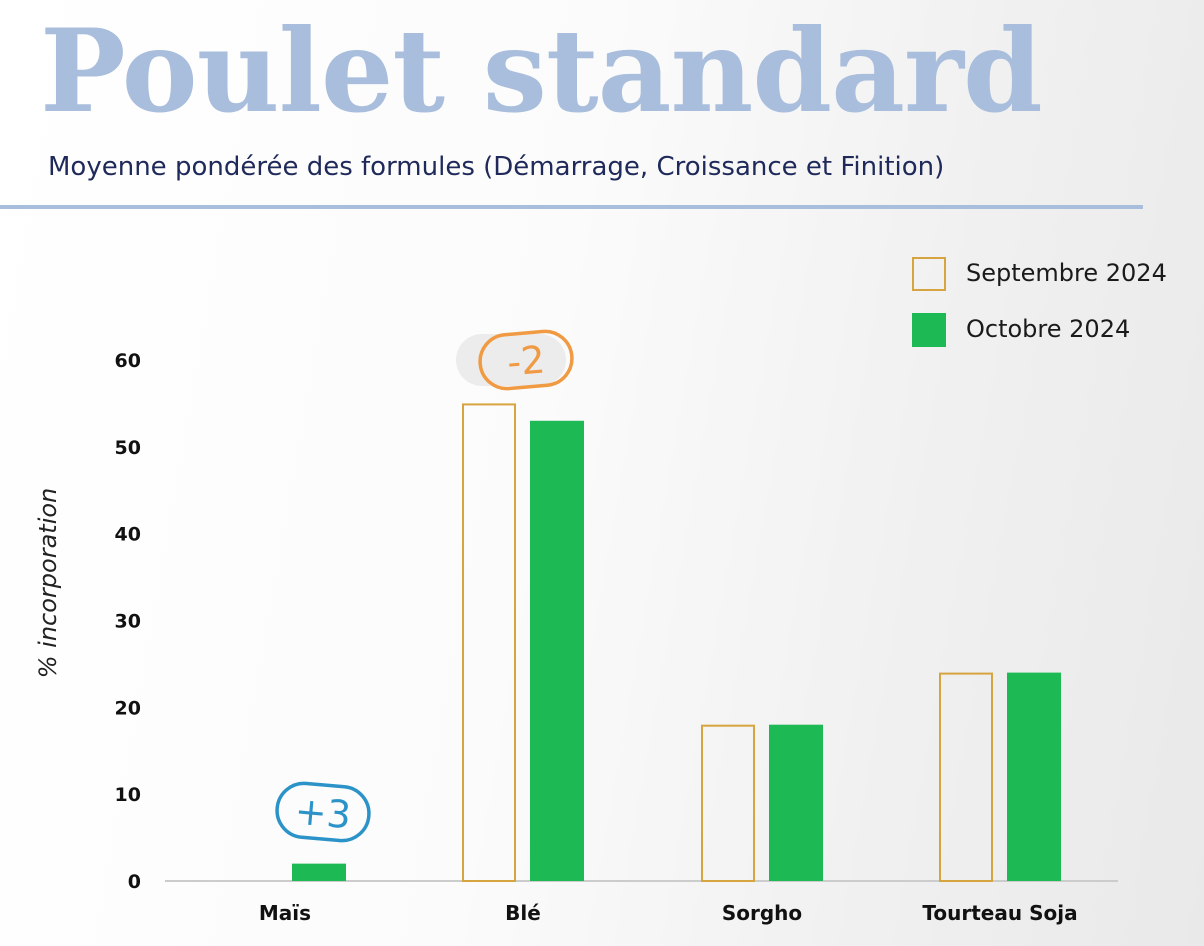 This screenshot has width=1204, height=946. What do you see at coordinates (929, 274) in the screenshot?
I see `legend-swatch-septembre` at bounding box center [929, 274].